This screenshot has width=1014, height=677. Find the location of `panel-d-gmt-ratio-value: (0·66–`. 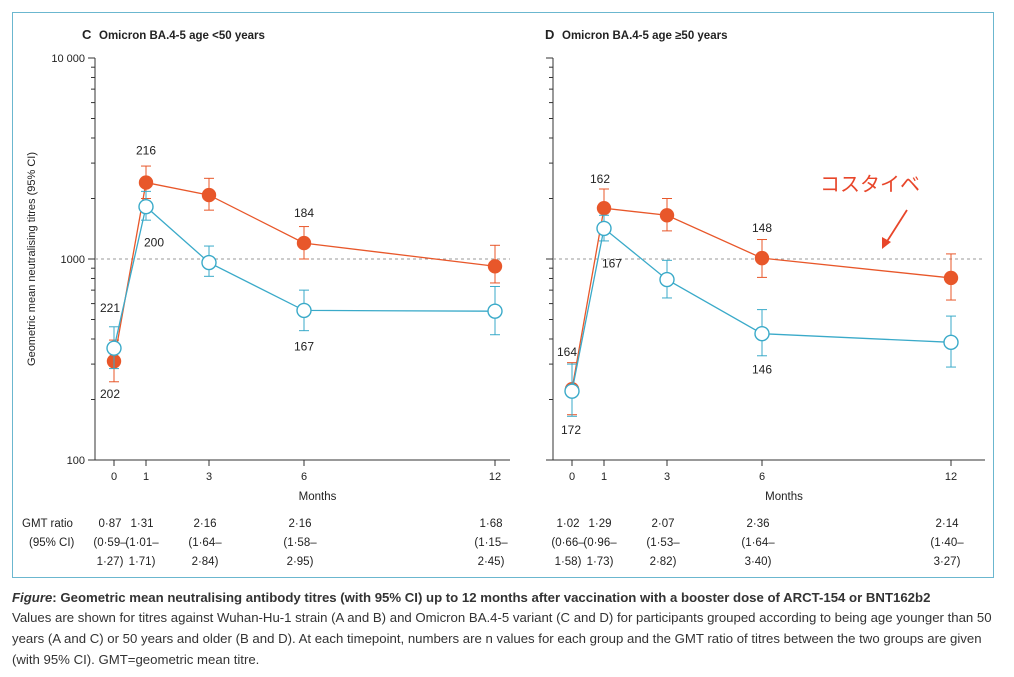

panel-d-gmt-ratio-value: (0·66– is located at coordinates (568, 543).